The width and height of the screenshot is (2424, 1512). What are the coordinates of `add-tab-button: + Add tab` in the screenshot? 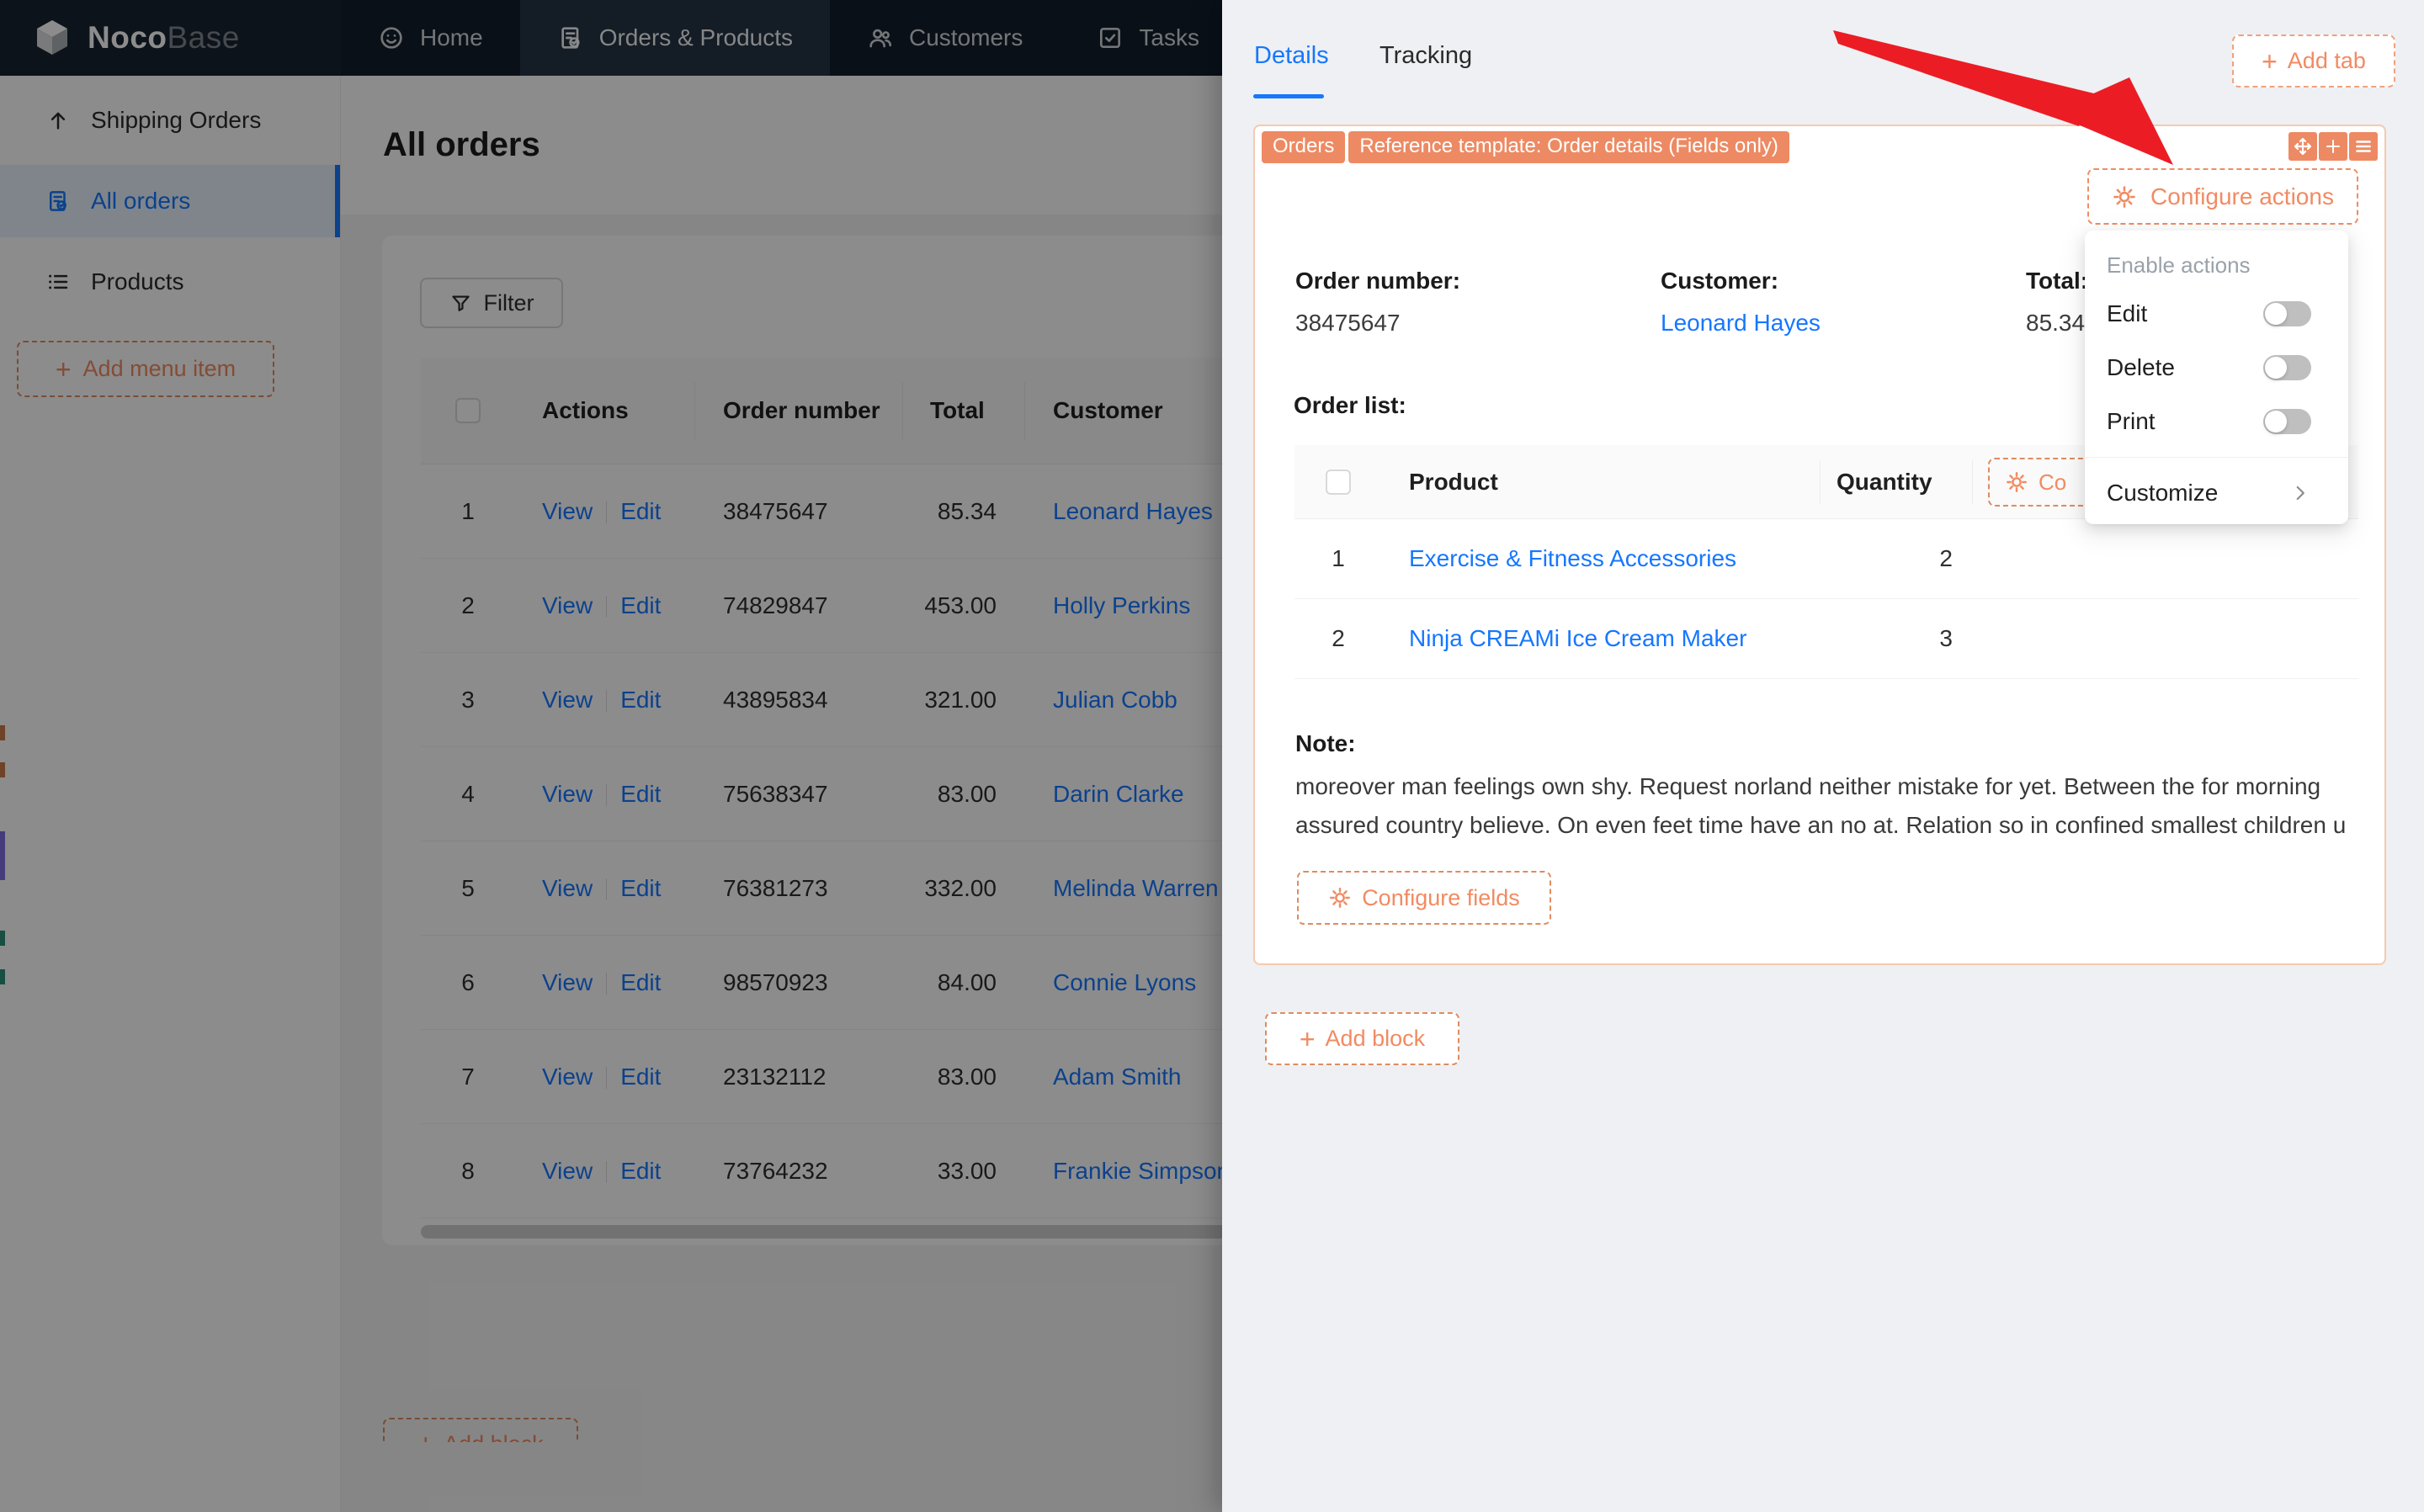 It's located at (2313, 61).